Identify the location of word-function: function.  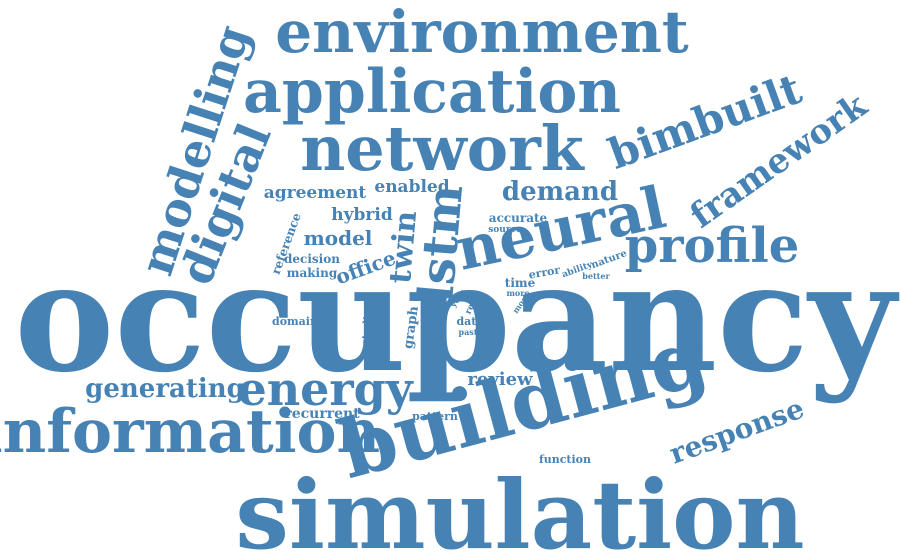
(565, 459).